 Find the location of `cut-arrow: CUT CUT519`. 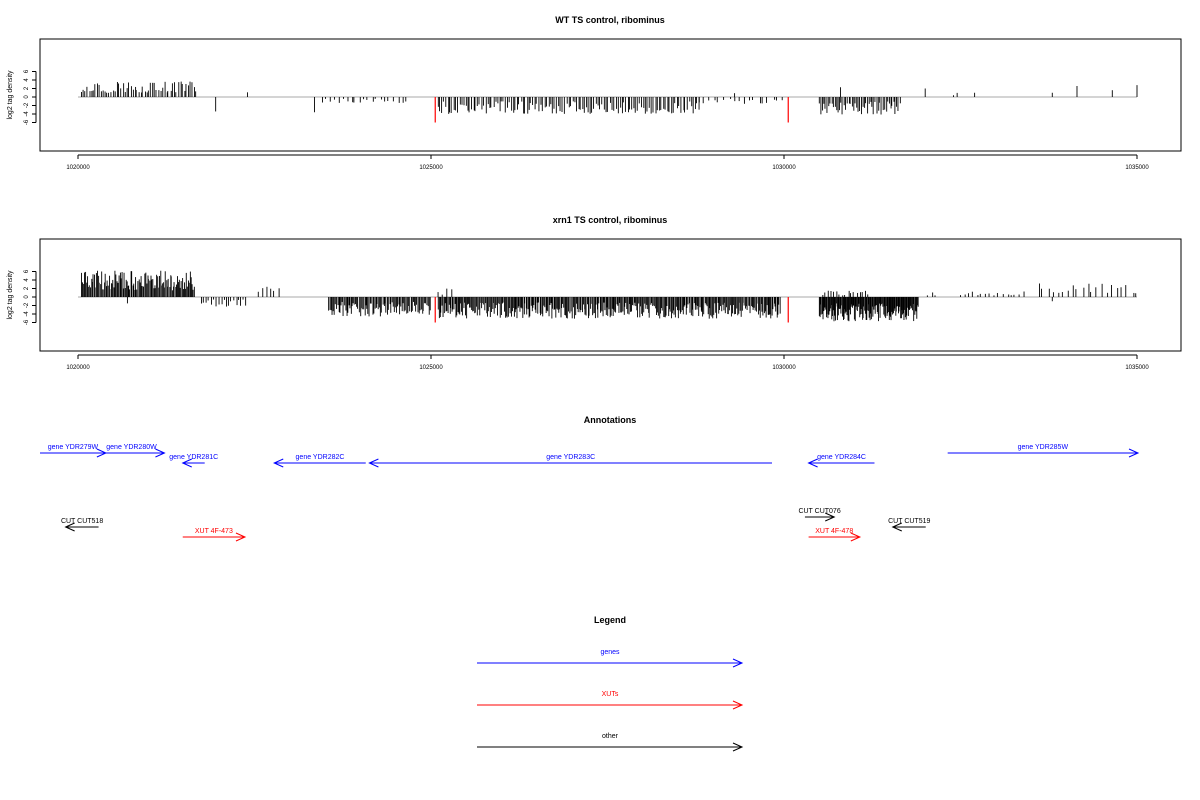

cut-arrow: CUT CUT519 is located at coordinates (909, 525).